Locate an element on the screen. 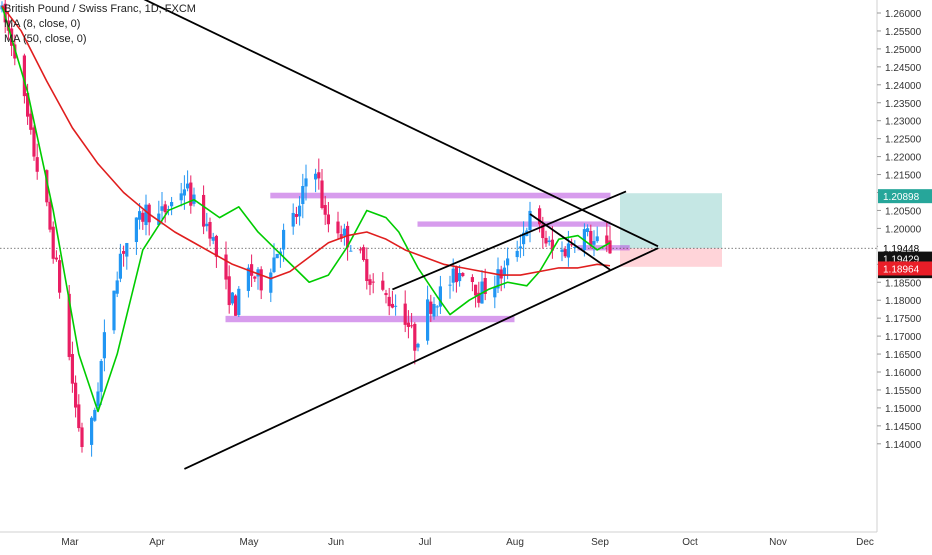 The height and width of the screenshot is (555, 932). y-tick-label: 1.16500 is located at coordinates (903, 355).